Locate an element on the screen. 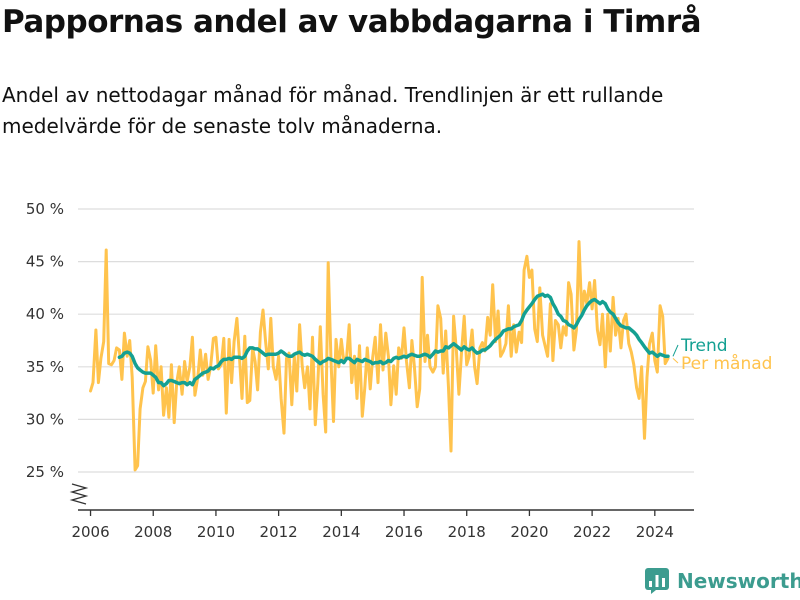  legend-leader-per-manad is located at coordinates (675, 361).